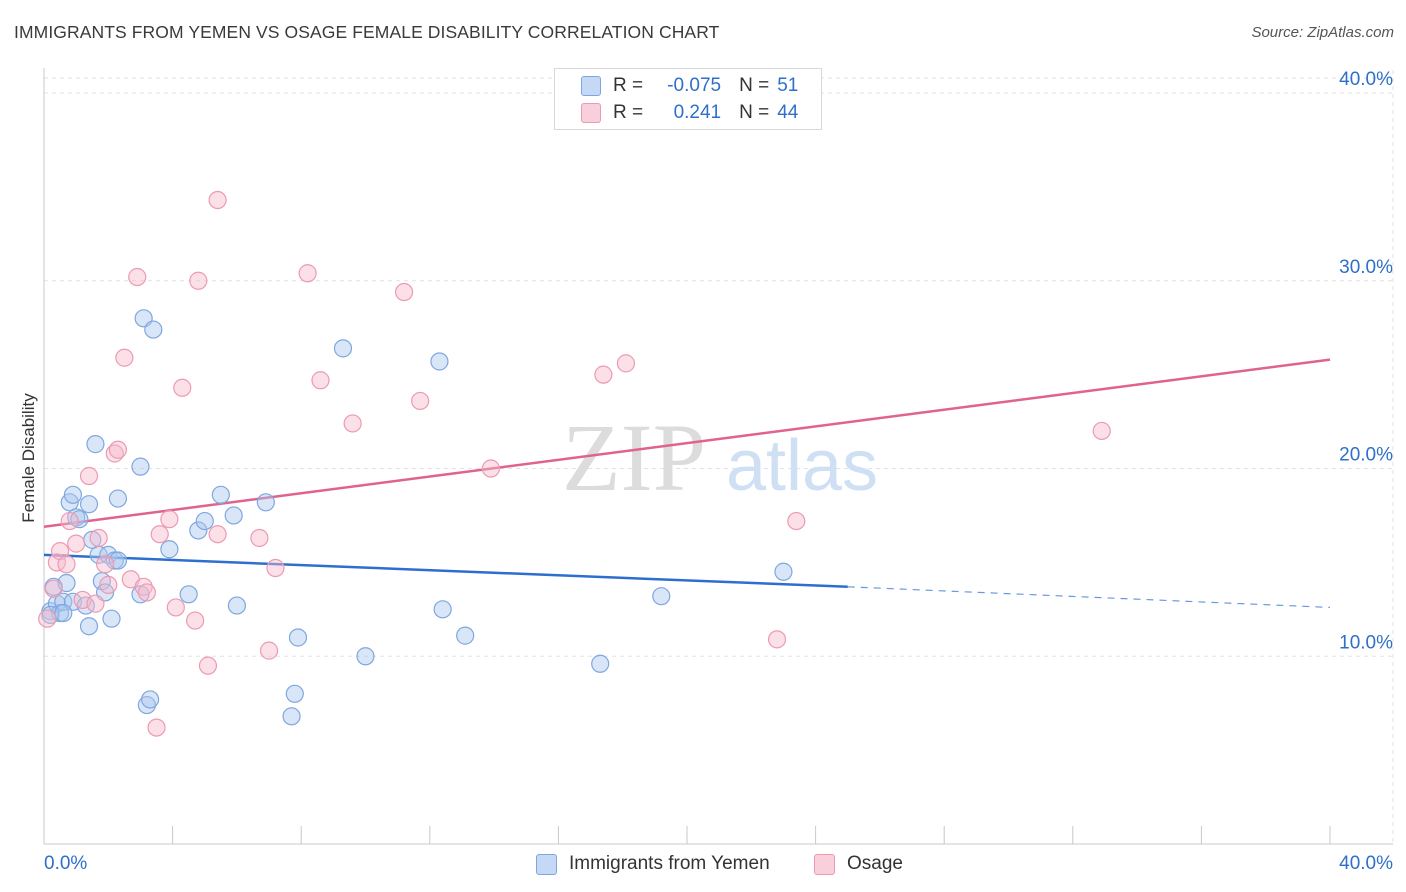 The image size is (1406, 892). Describe the element at coordinates (65, 863) in the screenshot. I see `x-tick-label-min: 0.0%` at that location.